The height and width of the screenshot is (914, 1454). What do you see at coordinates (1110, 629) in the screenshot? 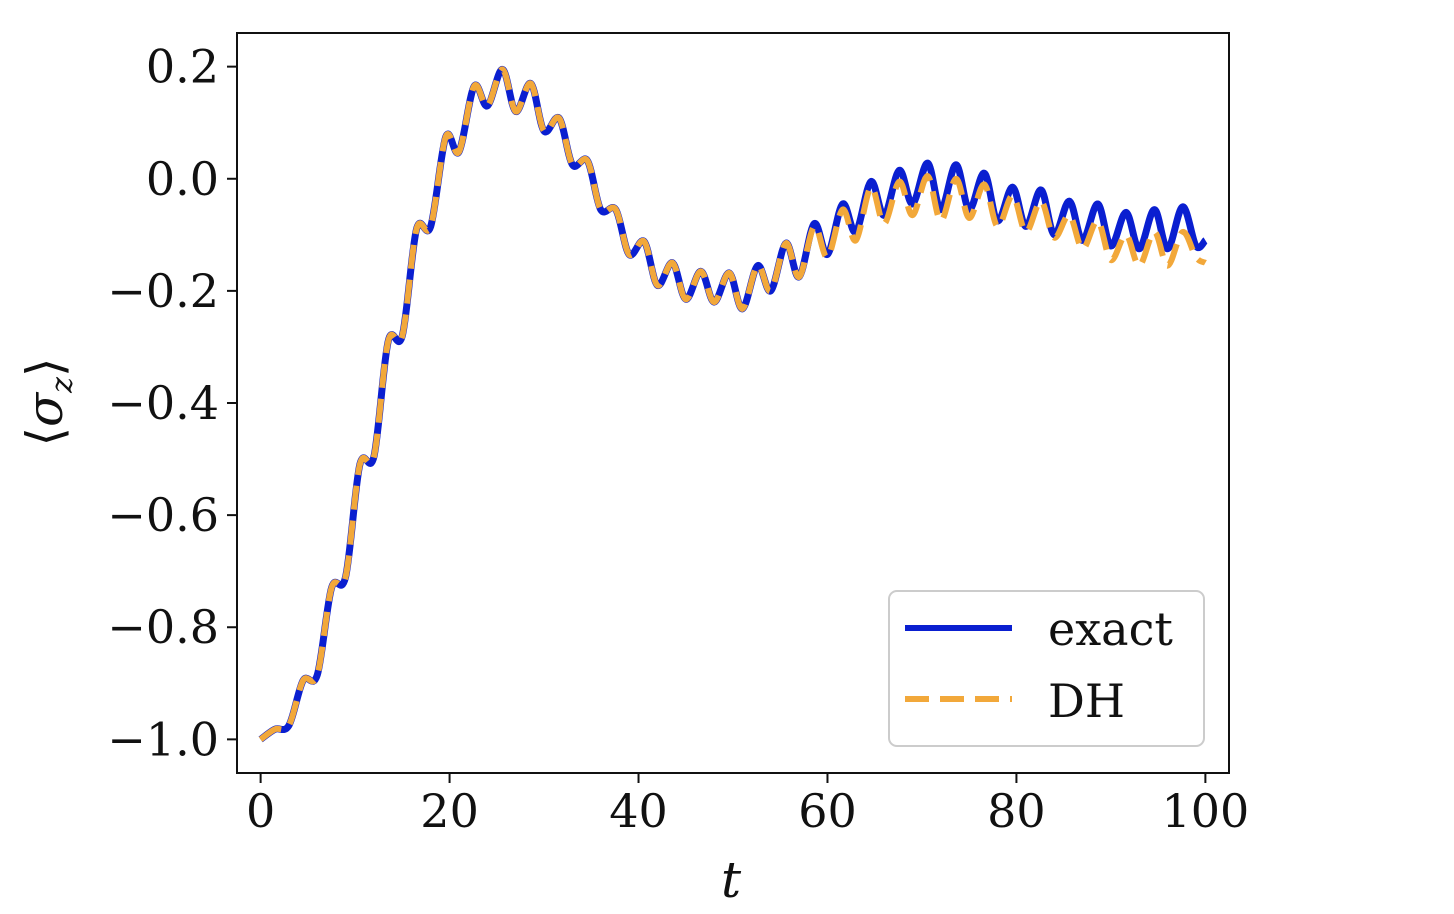
I see `legend-label-exact: exact` at bounding box center [1110, 629].